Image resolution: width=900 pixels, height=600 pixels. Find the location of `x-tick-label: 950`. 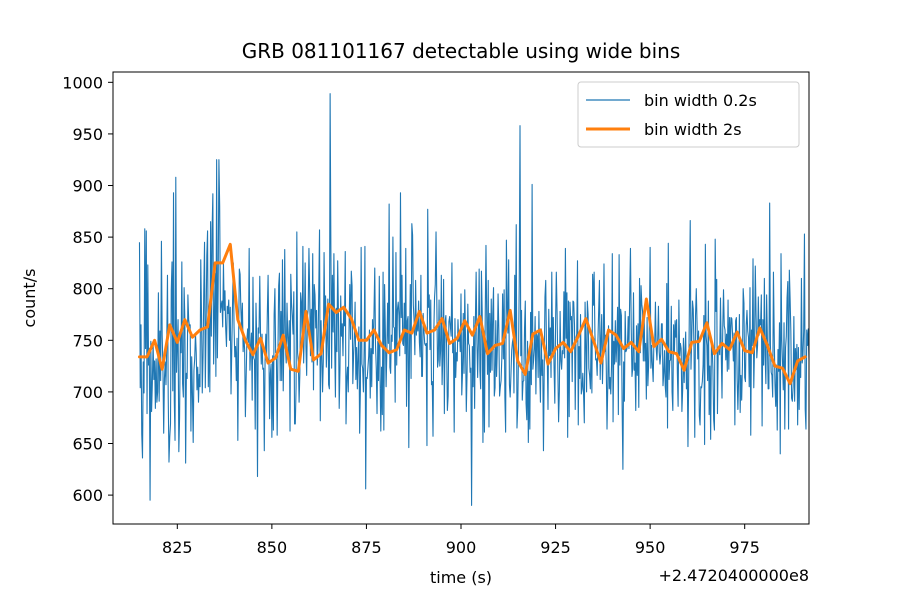

x-tick-label: 950 is located at coordinates (650, 547).